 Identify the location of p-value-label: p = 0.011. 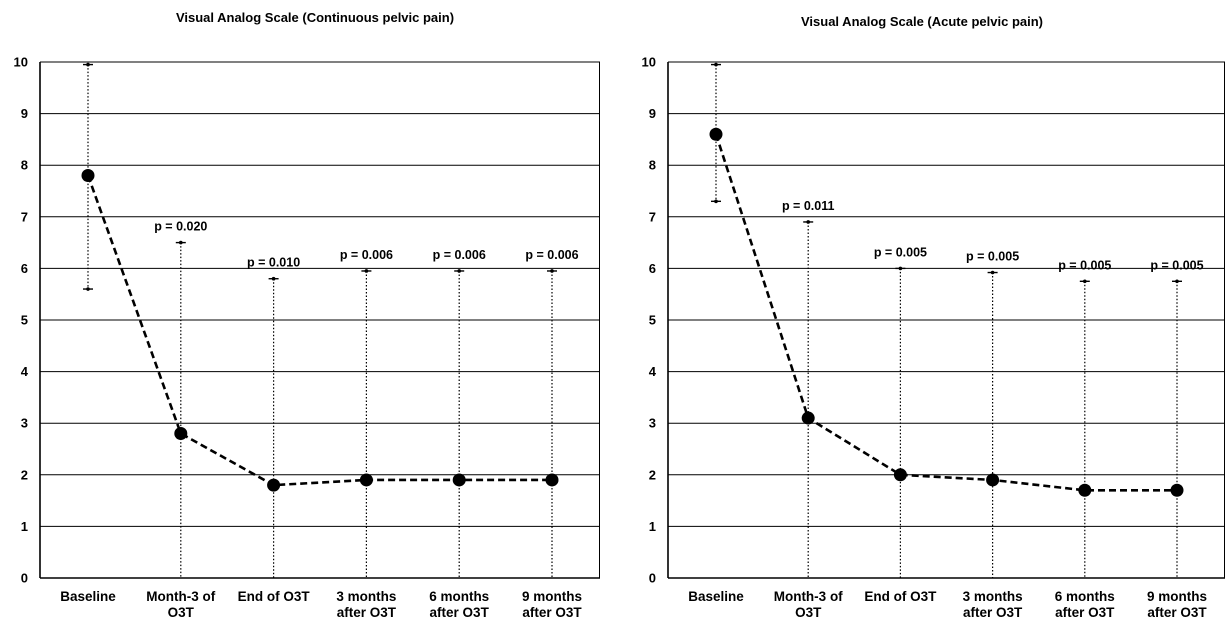
(808, 206).